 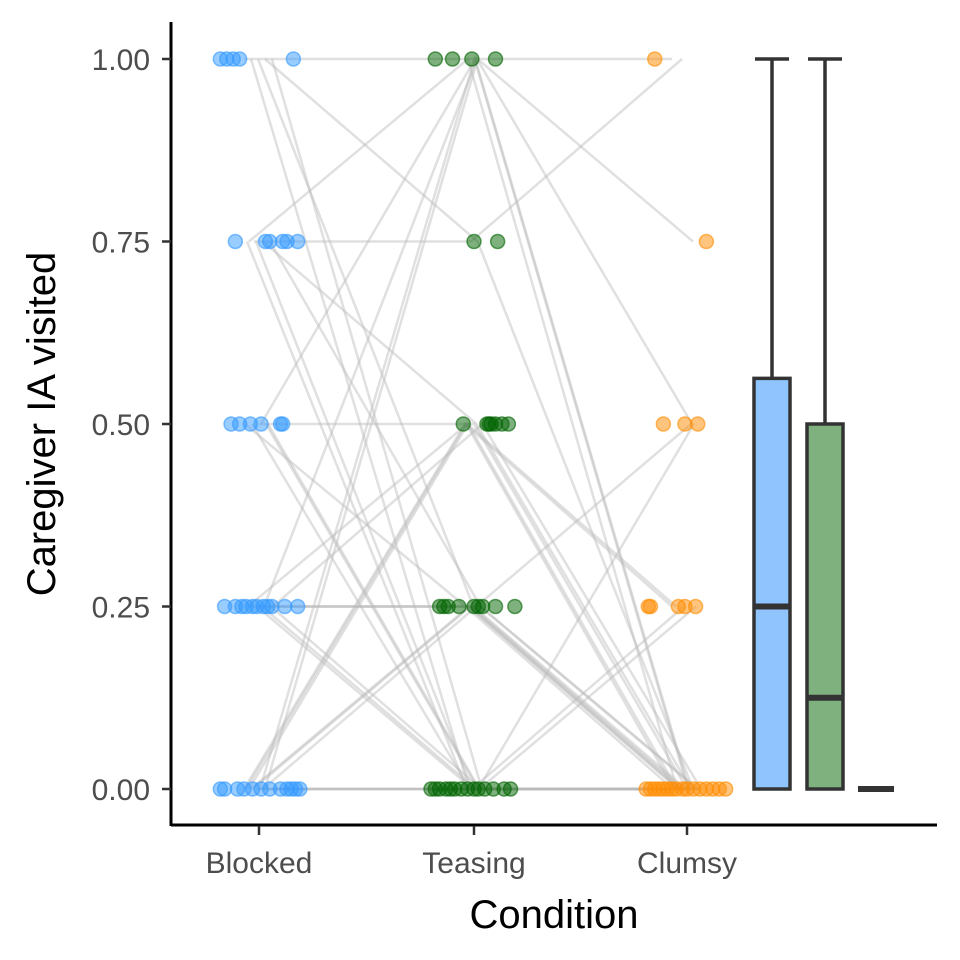 What do you see at coordinates (121, 425) in the screenshot?
I see `y-tick-label: 0.50` at bounding box center [121, 425].